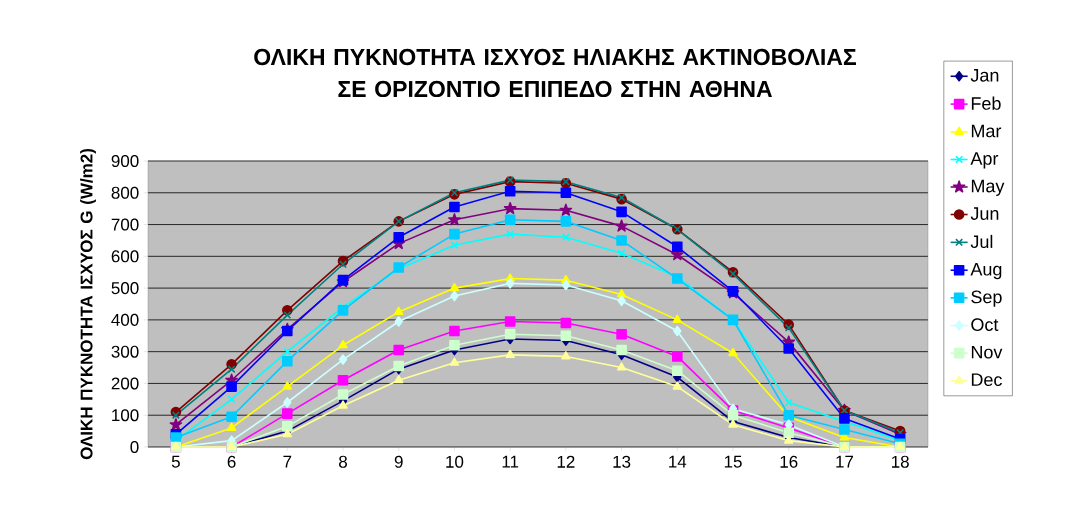 This screenshot has height=521, width=1087. I want to click on y-tick-label: 700, so click(125, 224).